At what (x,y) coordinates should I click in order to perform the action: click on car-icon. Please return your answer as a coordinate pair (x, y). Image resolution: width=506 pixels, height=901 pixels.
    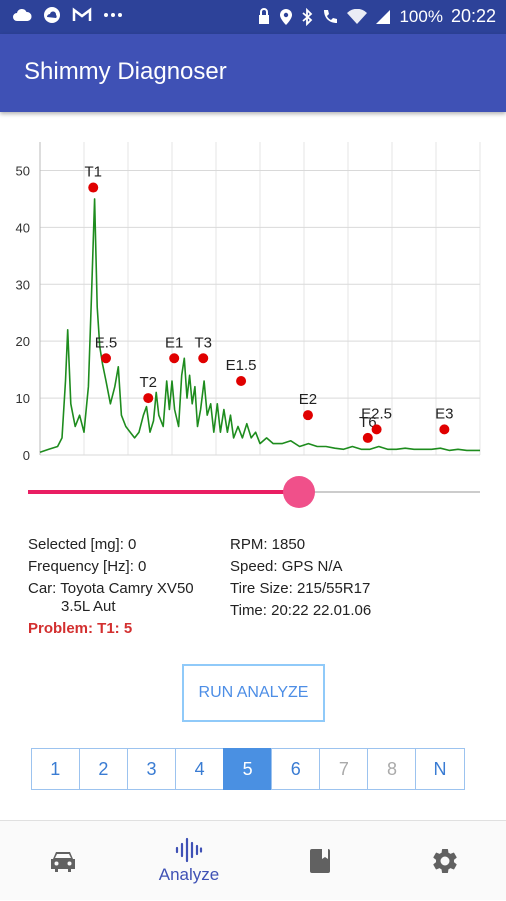
    Looking at the image, I should click on (63, 862).